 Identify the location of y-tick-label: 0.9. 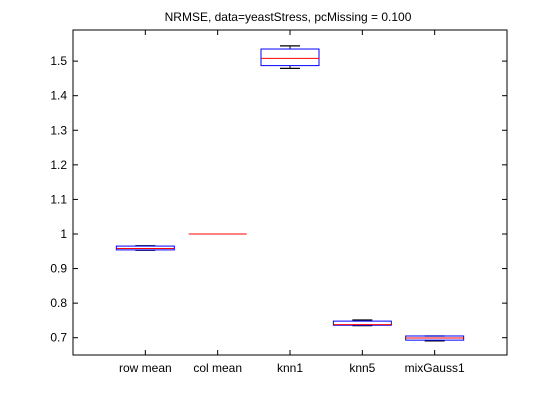
(58, 269).